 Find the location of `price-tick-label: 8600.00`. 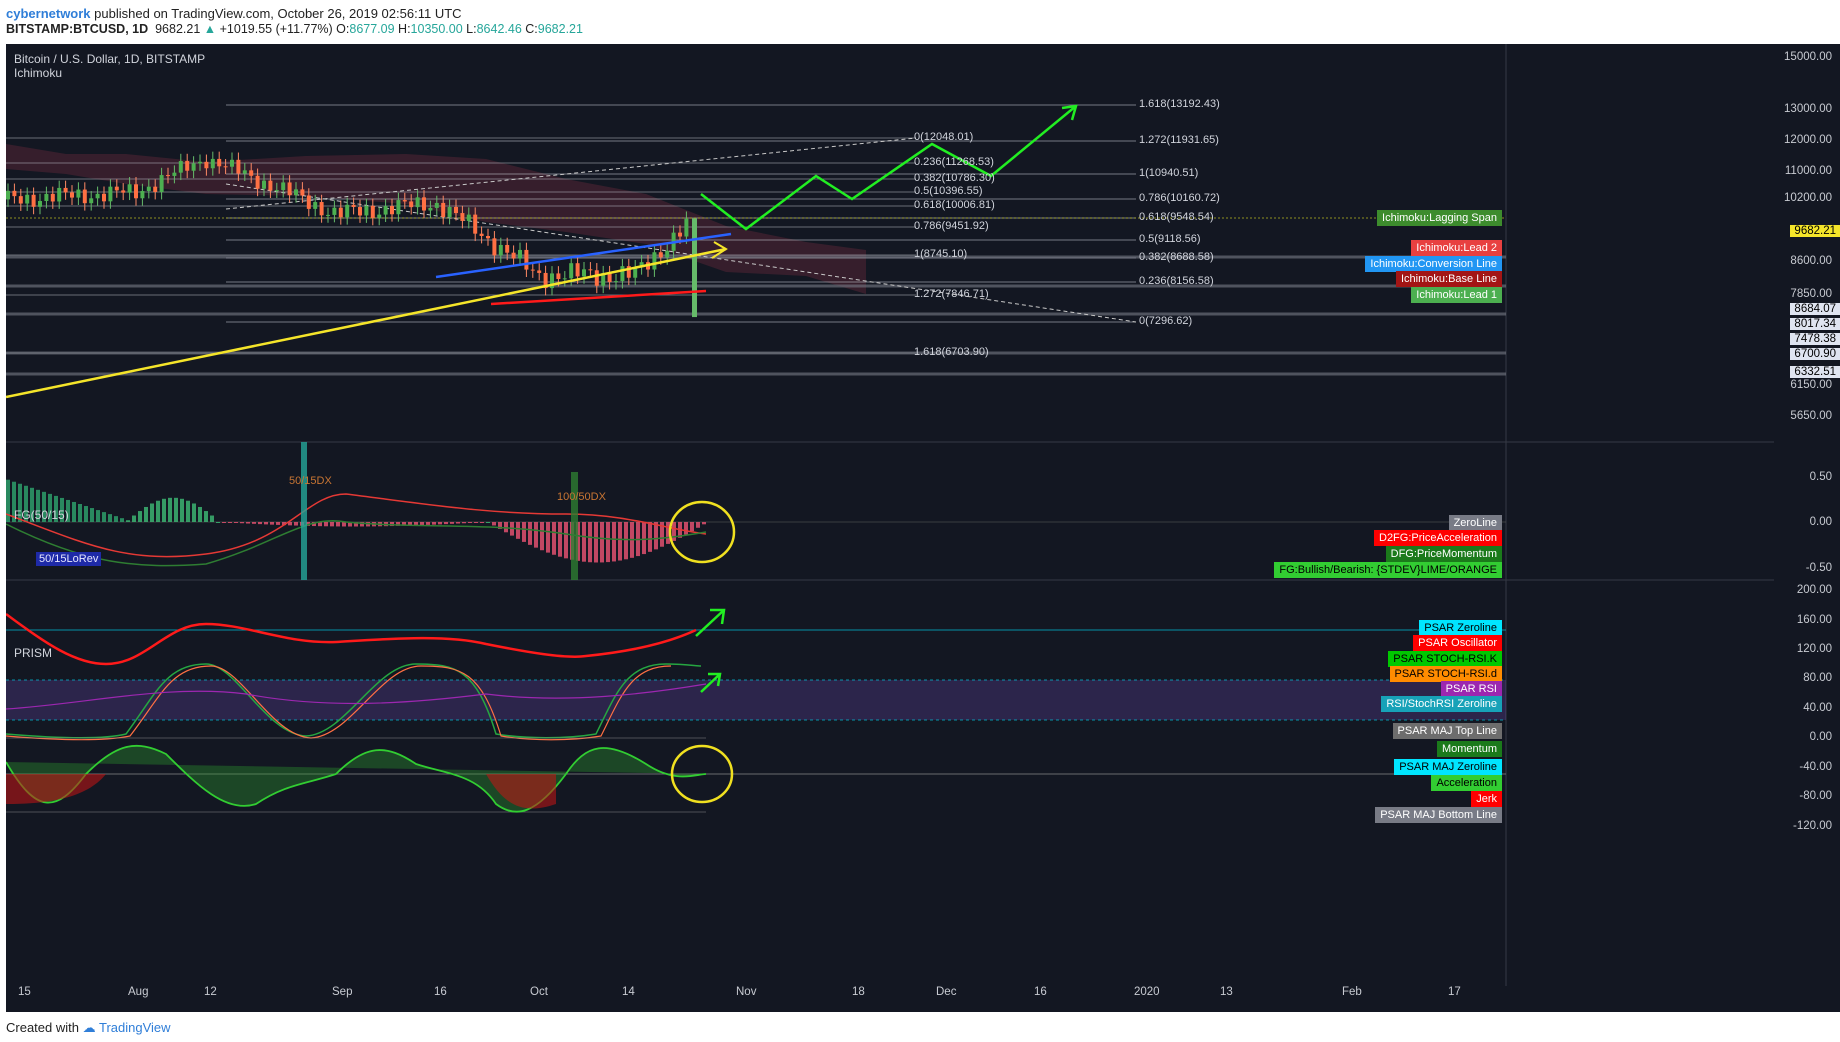

price-tick-label: 8600.00 is located at coordinates (1811, 261).